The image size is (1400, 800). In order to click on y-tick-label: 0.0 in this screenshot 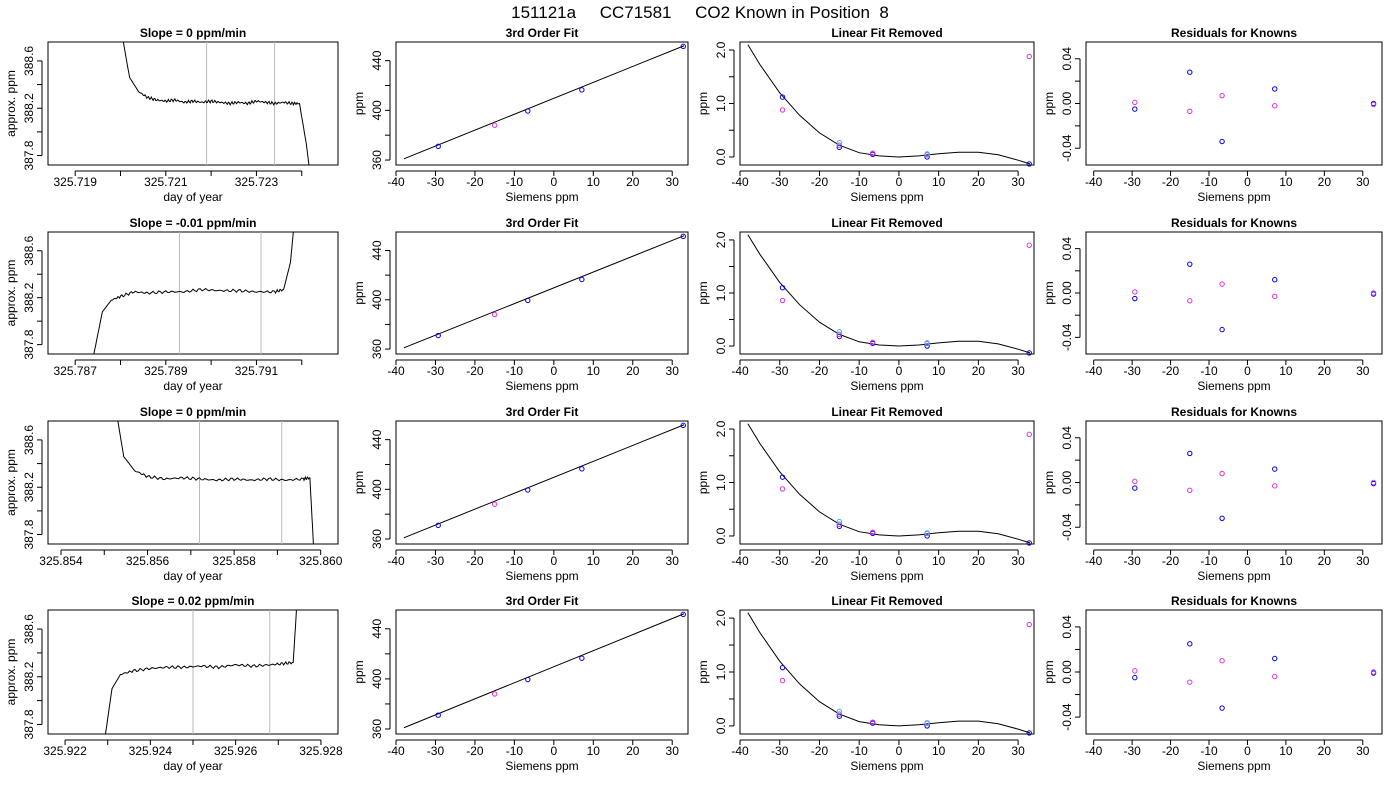, I will do `click(721, 345)`.